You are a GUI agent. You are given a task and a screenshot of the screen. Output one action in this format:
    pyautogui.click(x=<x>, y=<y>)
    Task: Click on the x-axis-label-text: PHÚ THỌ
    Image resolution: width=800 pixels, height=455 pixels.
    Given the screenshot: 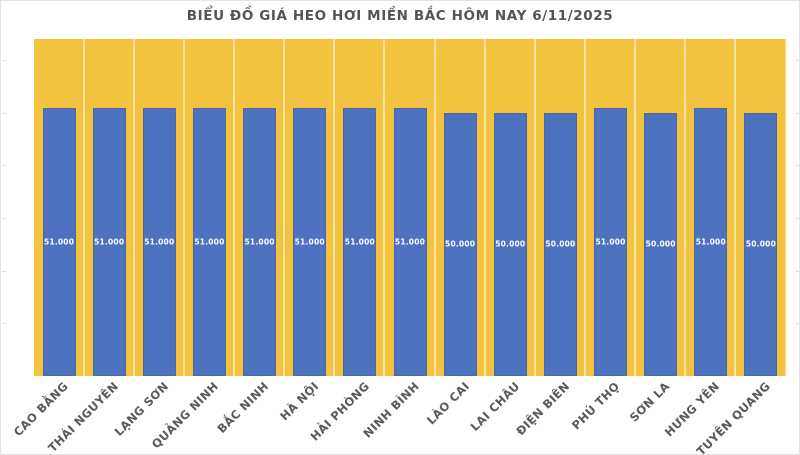 What is the action you would take?
    pyautogui.click(x=596, y=406)
    